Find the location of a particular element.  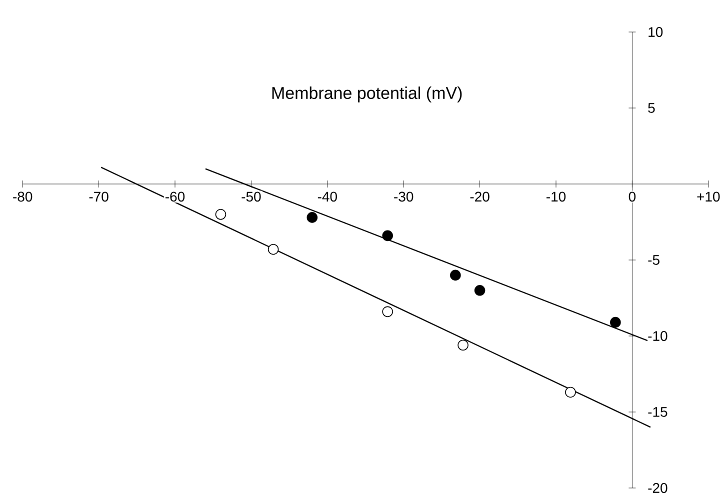

y-tick-label: -10 is located at coordinates (658, 336).